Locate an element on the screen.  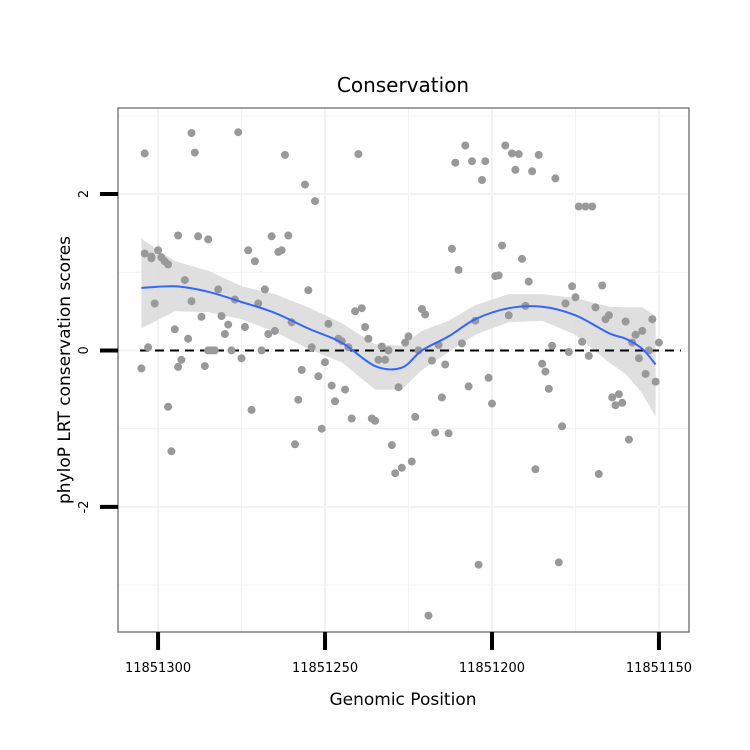
y-tick-label: 2 is located at coordinates (84, 194).